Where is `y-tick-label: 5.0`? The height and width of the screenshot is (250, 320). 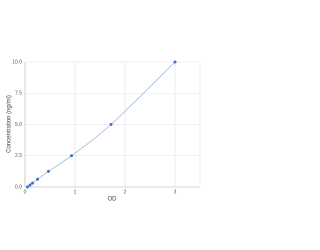 y-tick-label: 5.0 is located at coordinates (18, 125).